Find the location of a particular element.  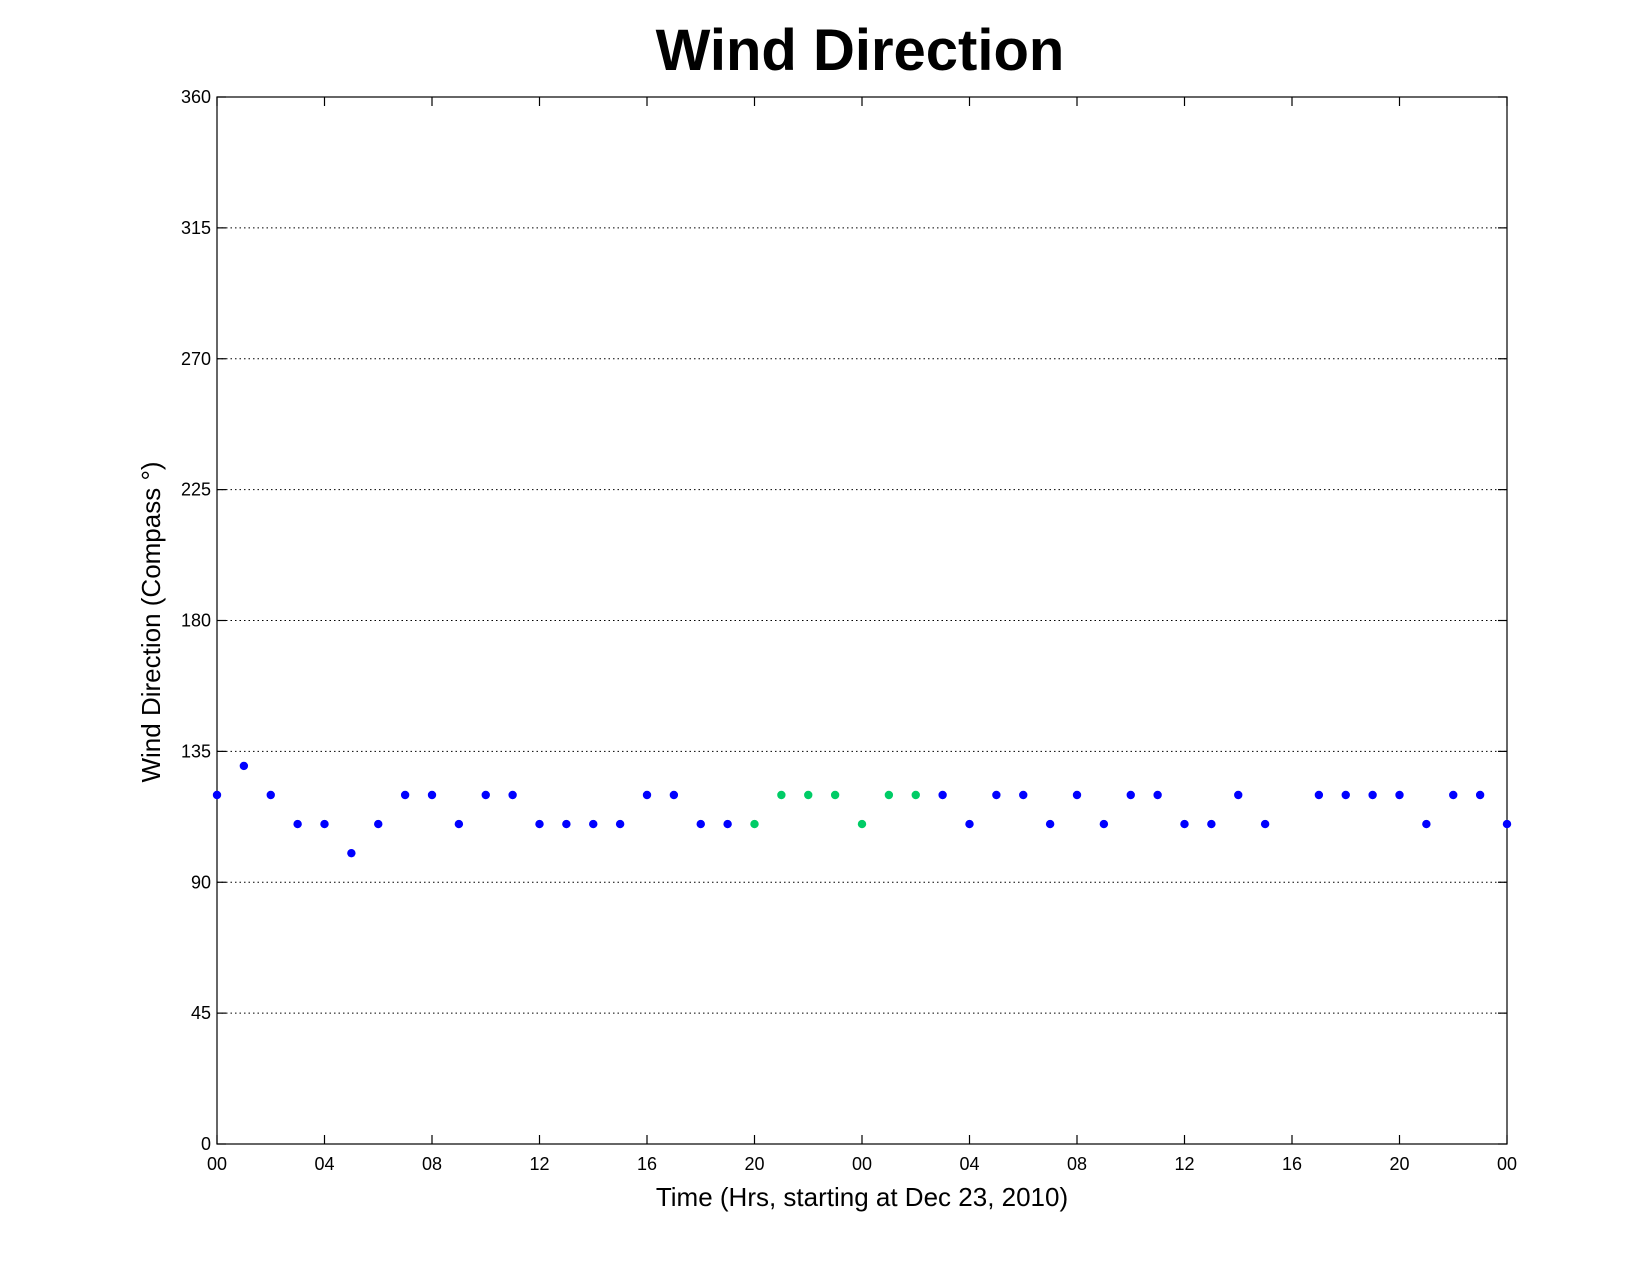

chart-title: Wind Direction is located at coordinates (860, 50).